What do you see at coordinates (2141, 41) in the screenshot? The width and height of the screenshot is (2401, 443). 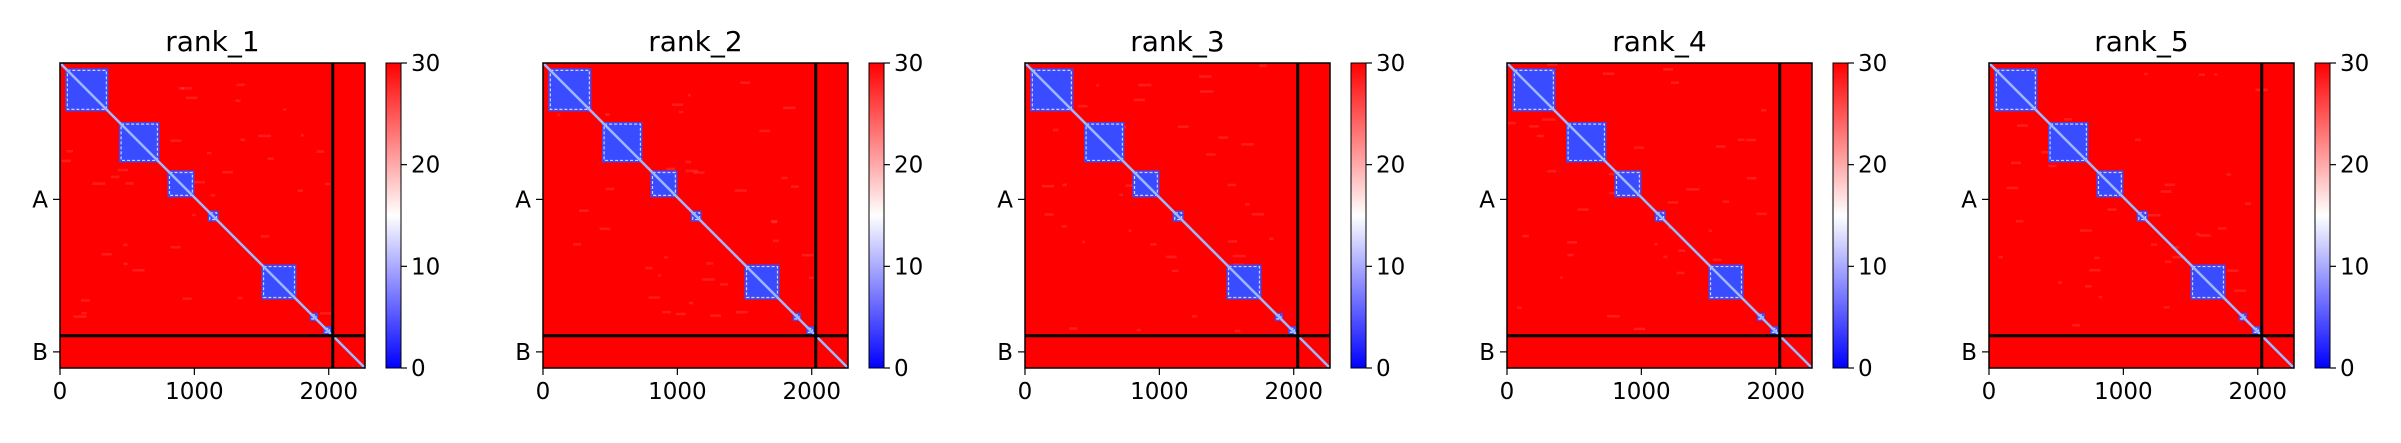 I see `panel-title: rank_5` at bounding box center [2141, 41].